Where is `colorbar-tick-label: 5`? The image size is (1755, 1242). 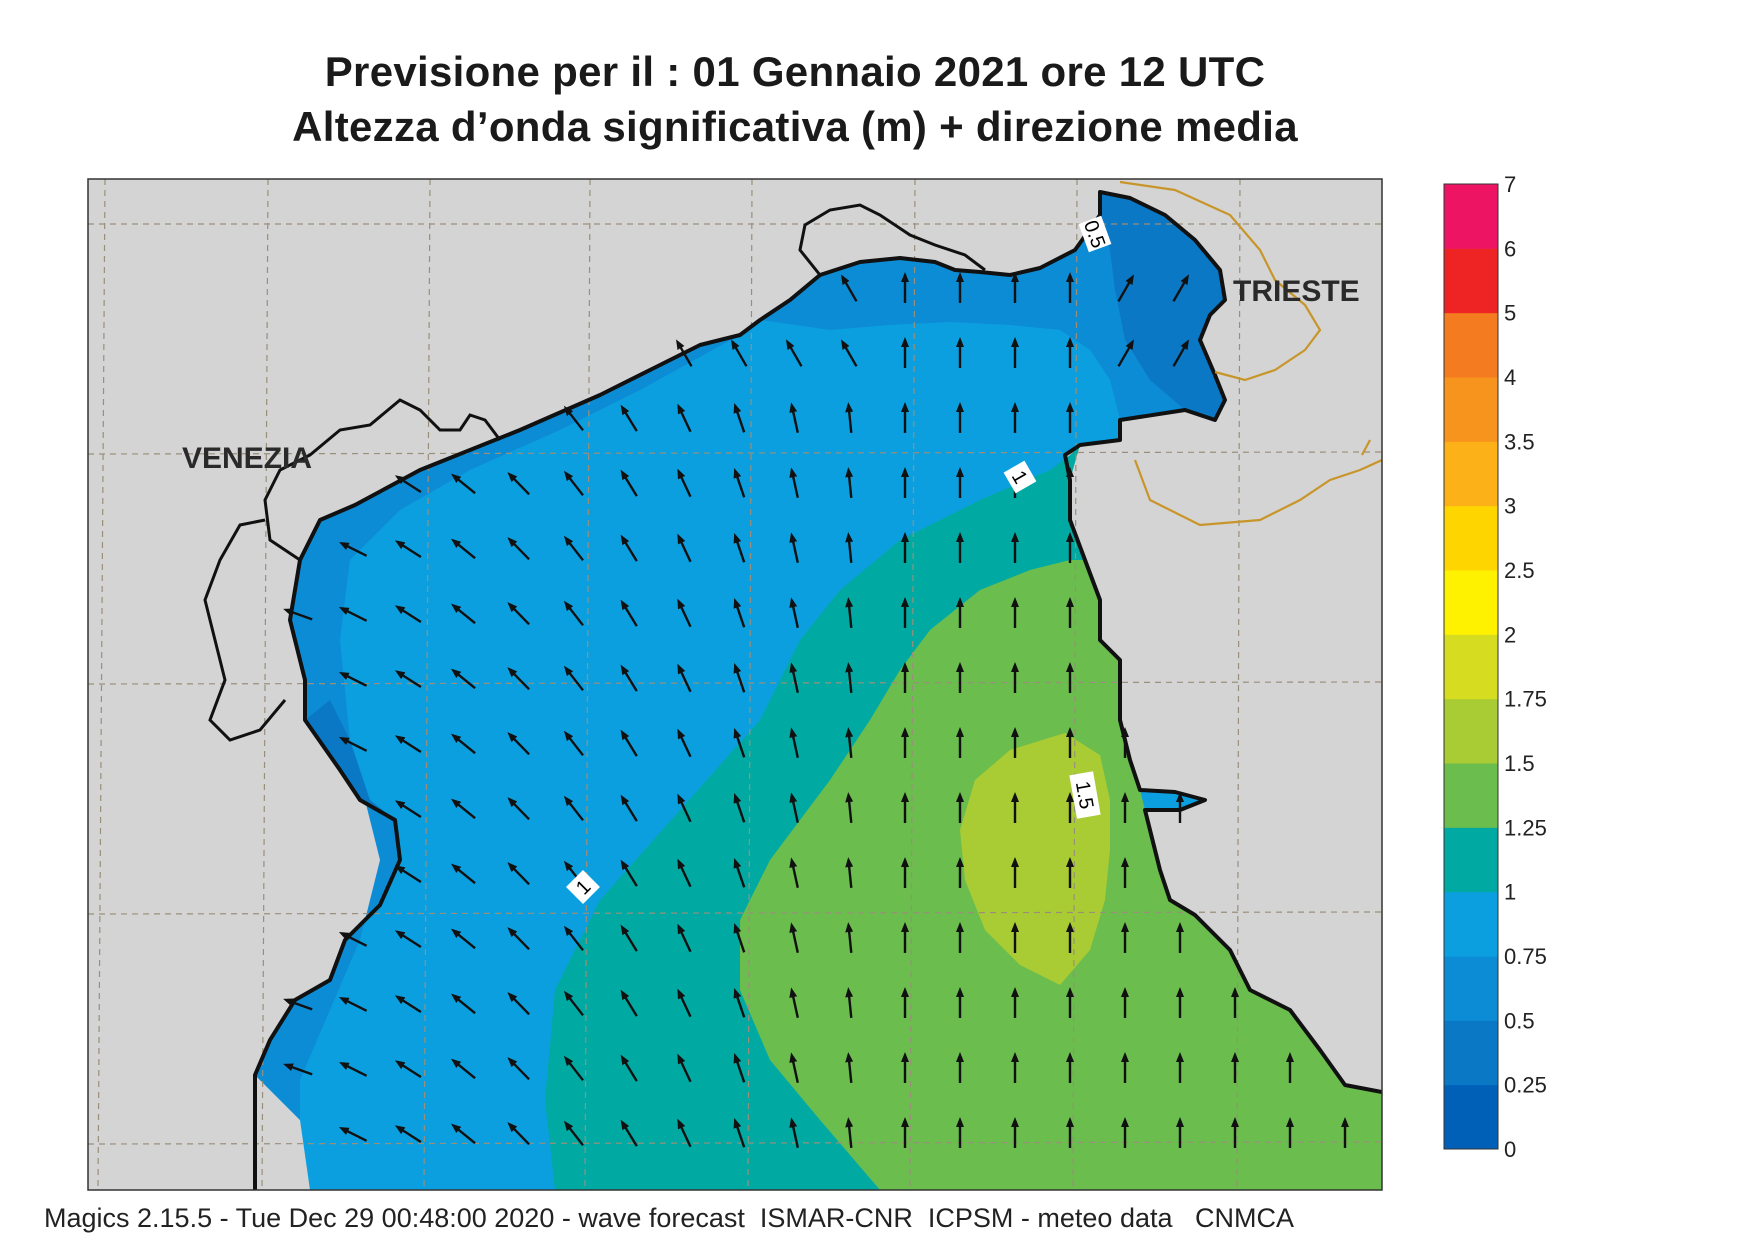 colorbar-tick-label: 5 is located at coordinates (1510, 313).